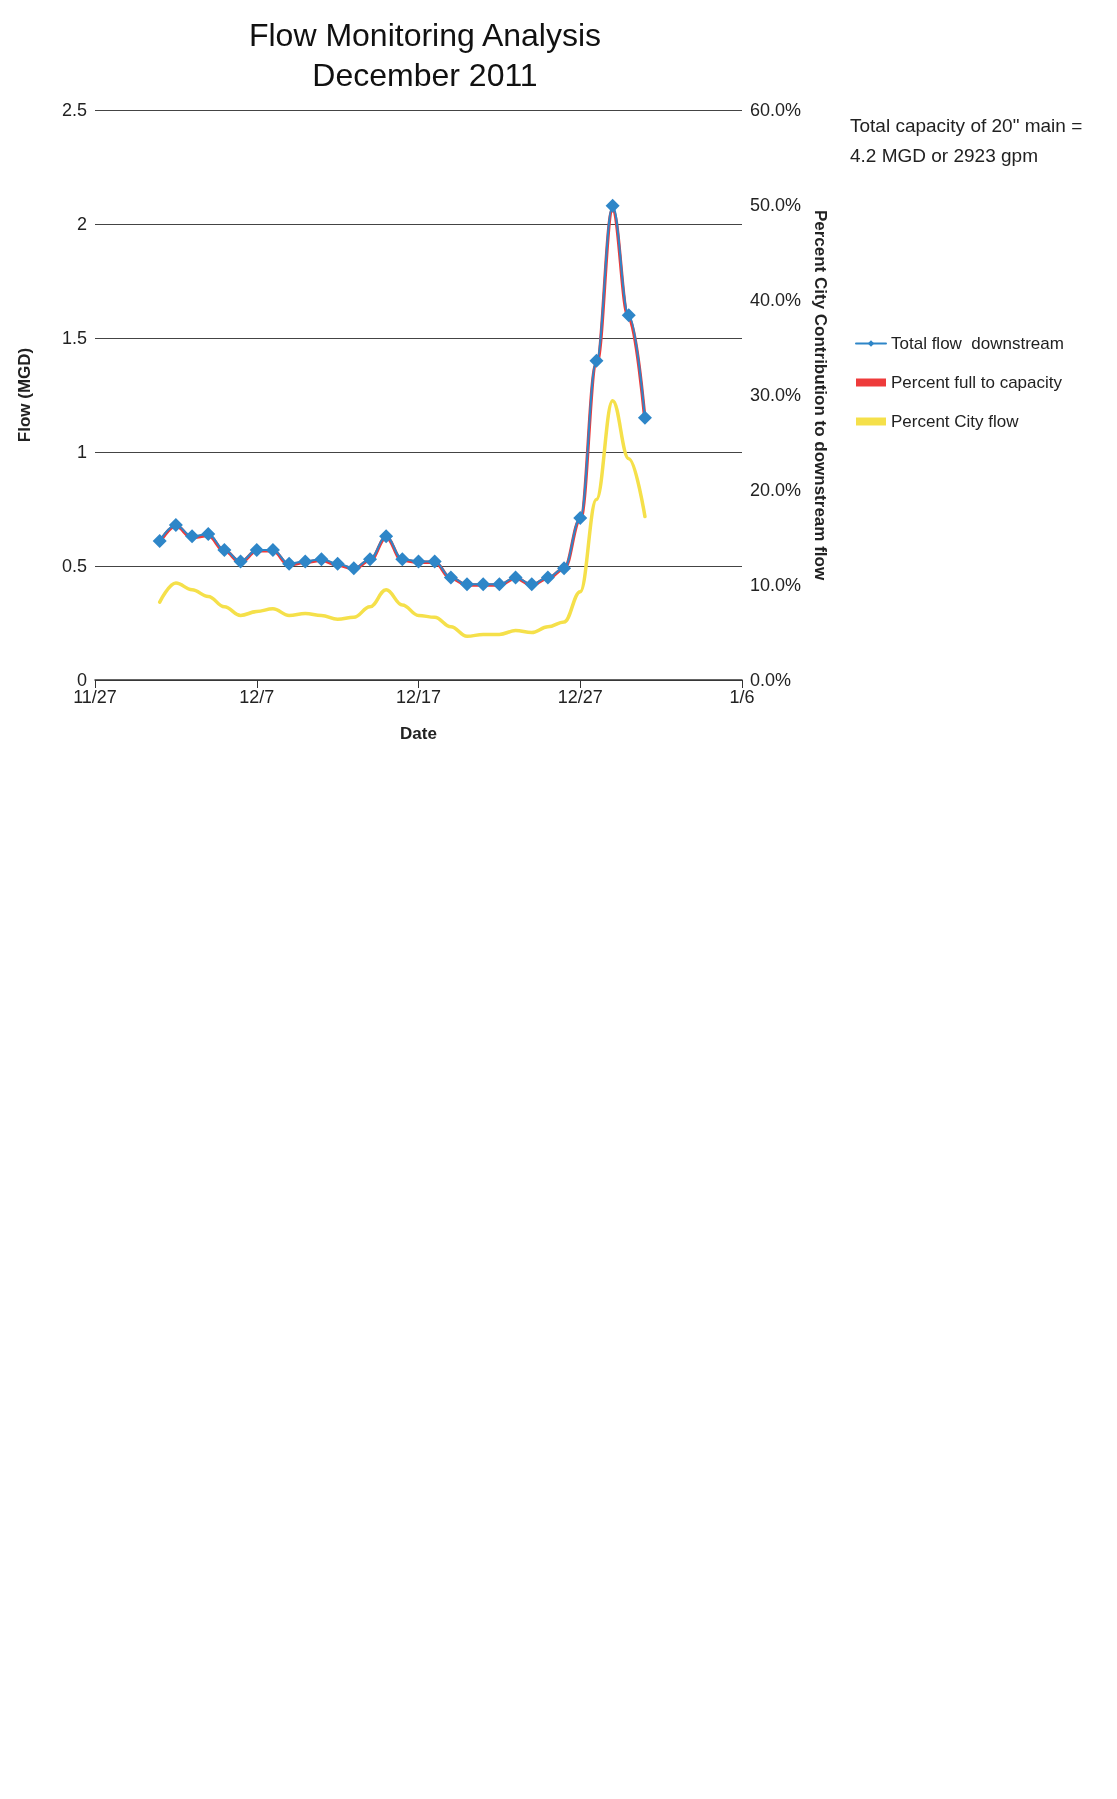  Describe the element at coordinates (81, 452) in the screenshot. I see `y-tick-label: 1` at that location.